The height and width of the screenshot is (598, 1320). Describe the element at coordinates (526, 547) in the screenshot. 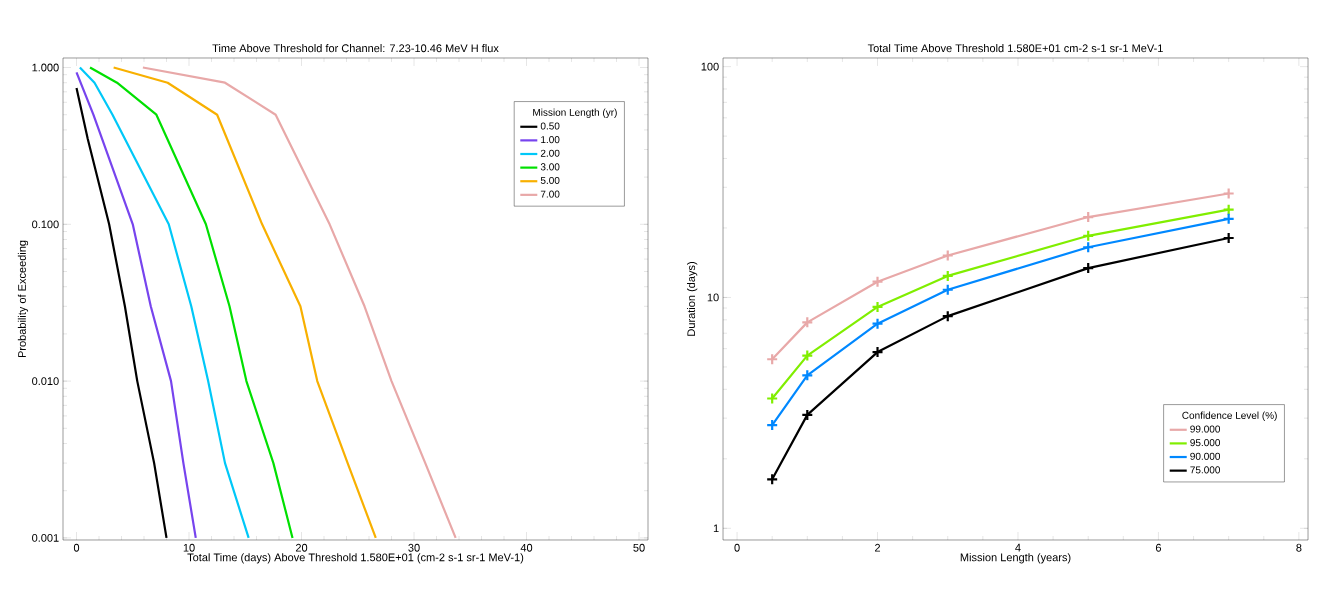

I see `x-tick-label: 40` at that location.